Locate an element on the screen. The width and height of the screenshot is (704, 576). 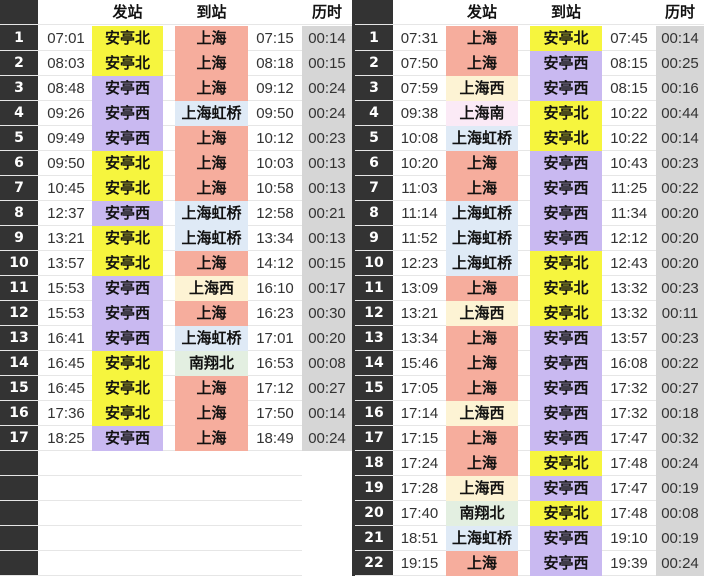
departure-time: 16:45 is located at coordinates (66, 388).